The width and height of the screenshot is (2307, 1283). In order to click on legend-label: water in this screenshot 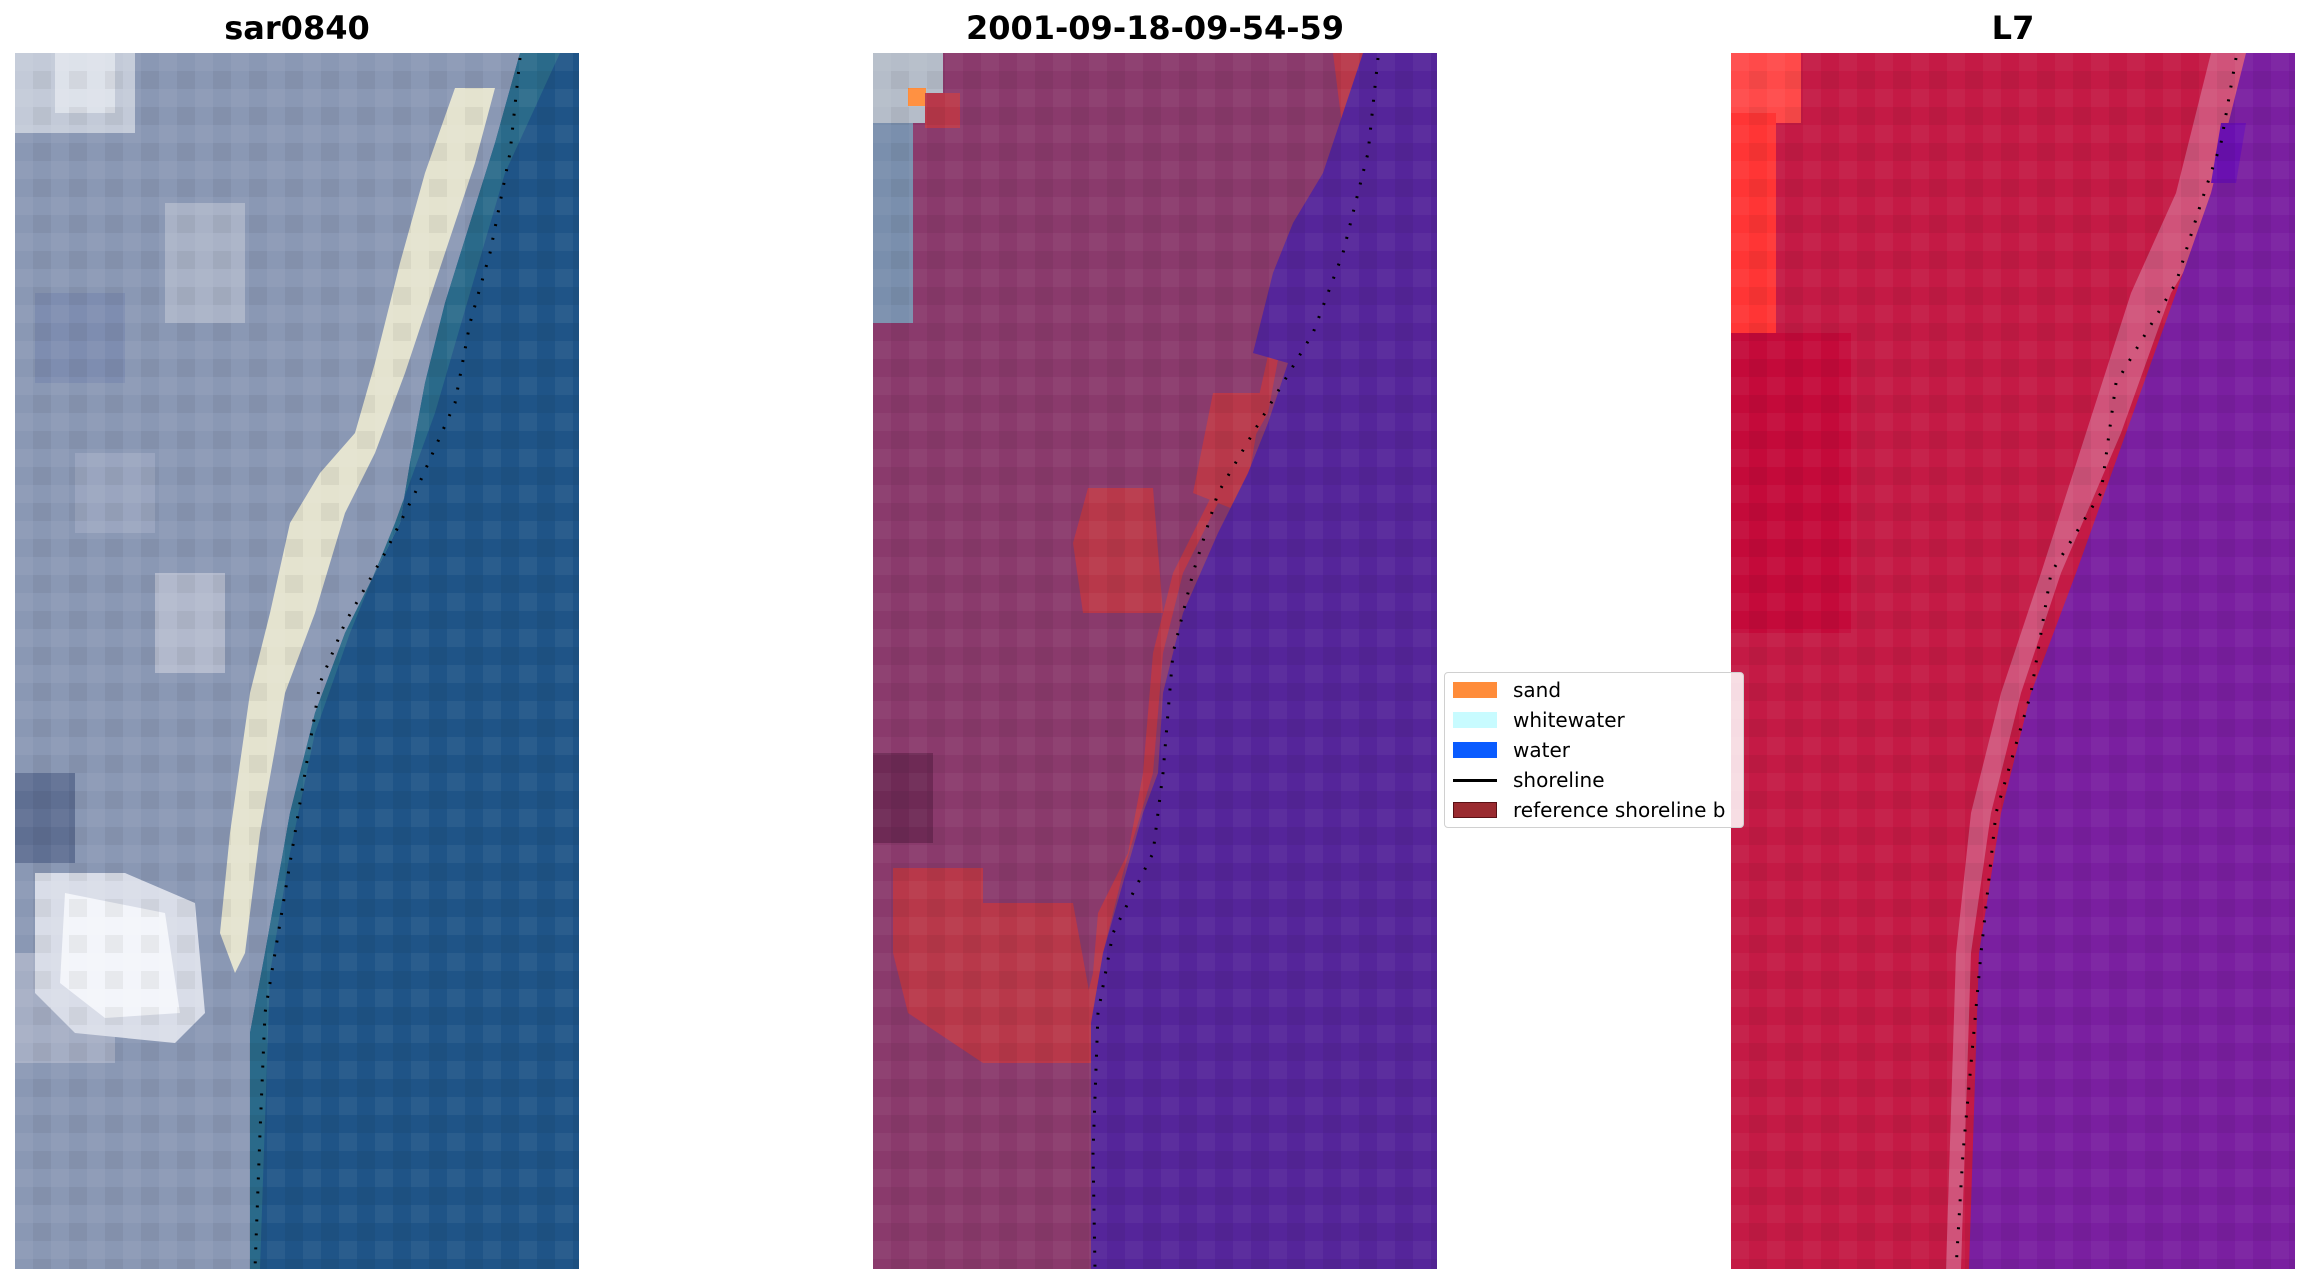, I will do `click(1541, 750)`.